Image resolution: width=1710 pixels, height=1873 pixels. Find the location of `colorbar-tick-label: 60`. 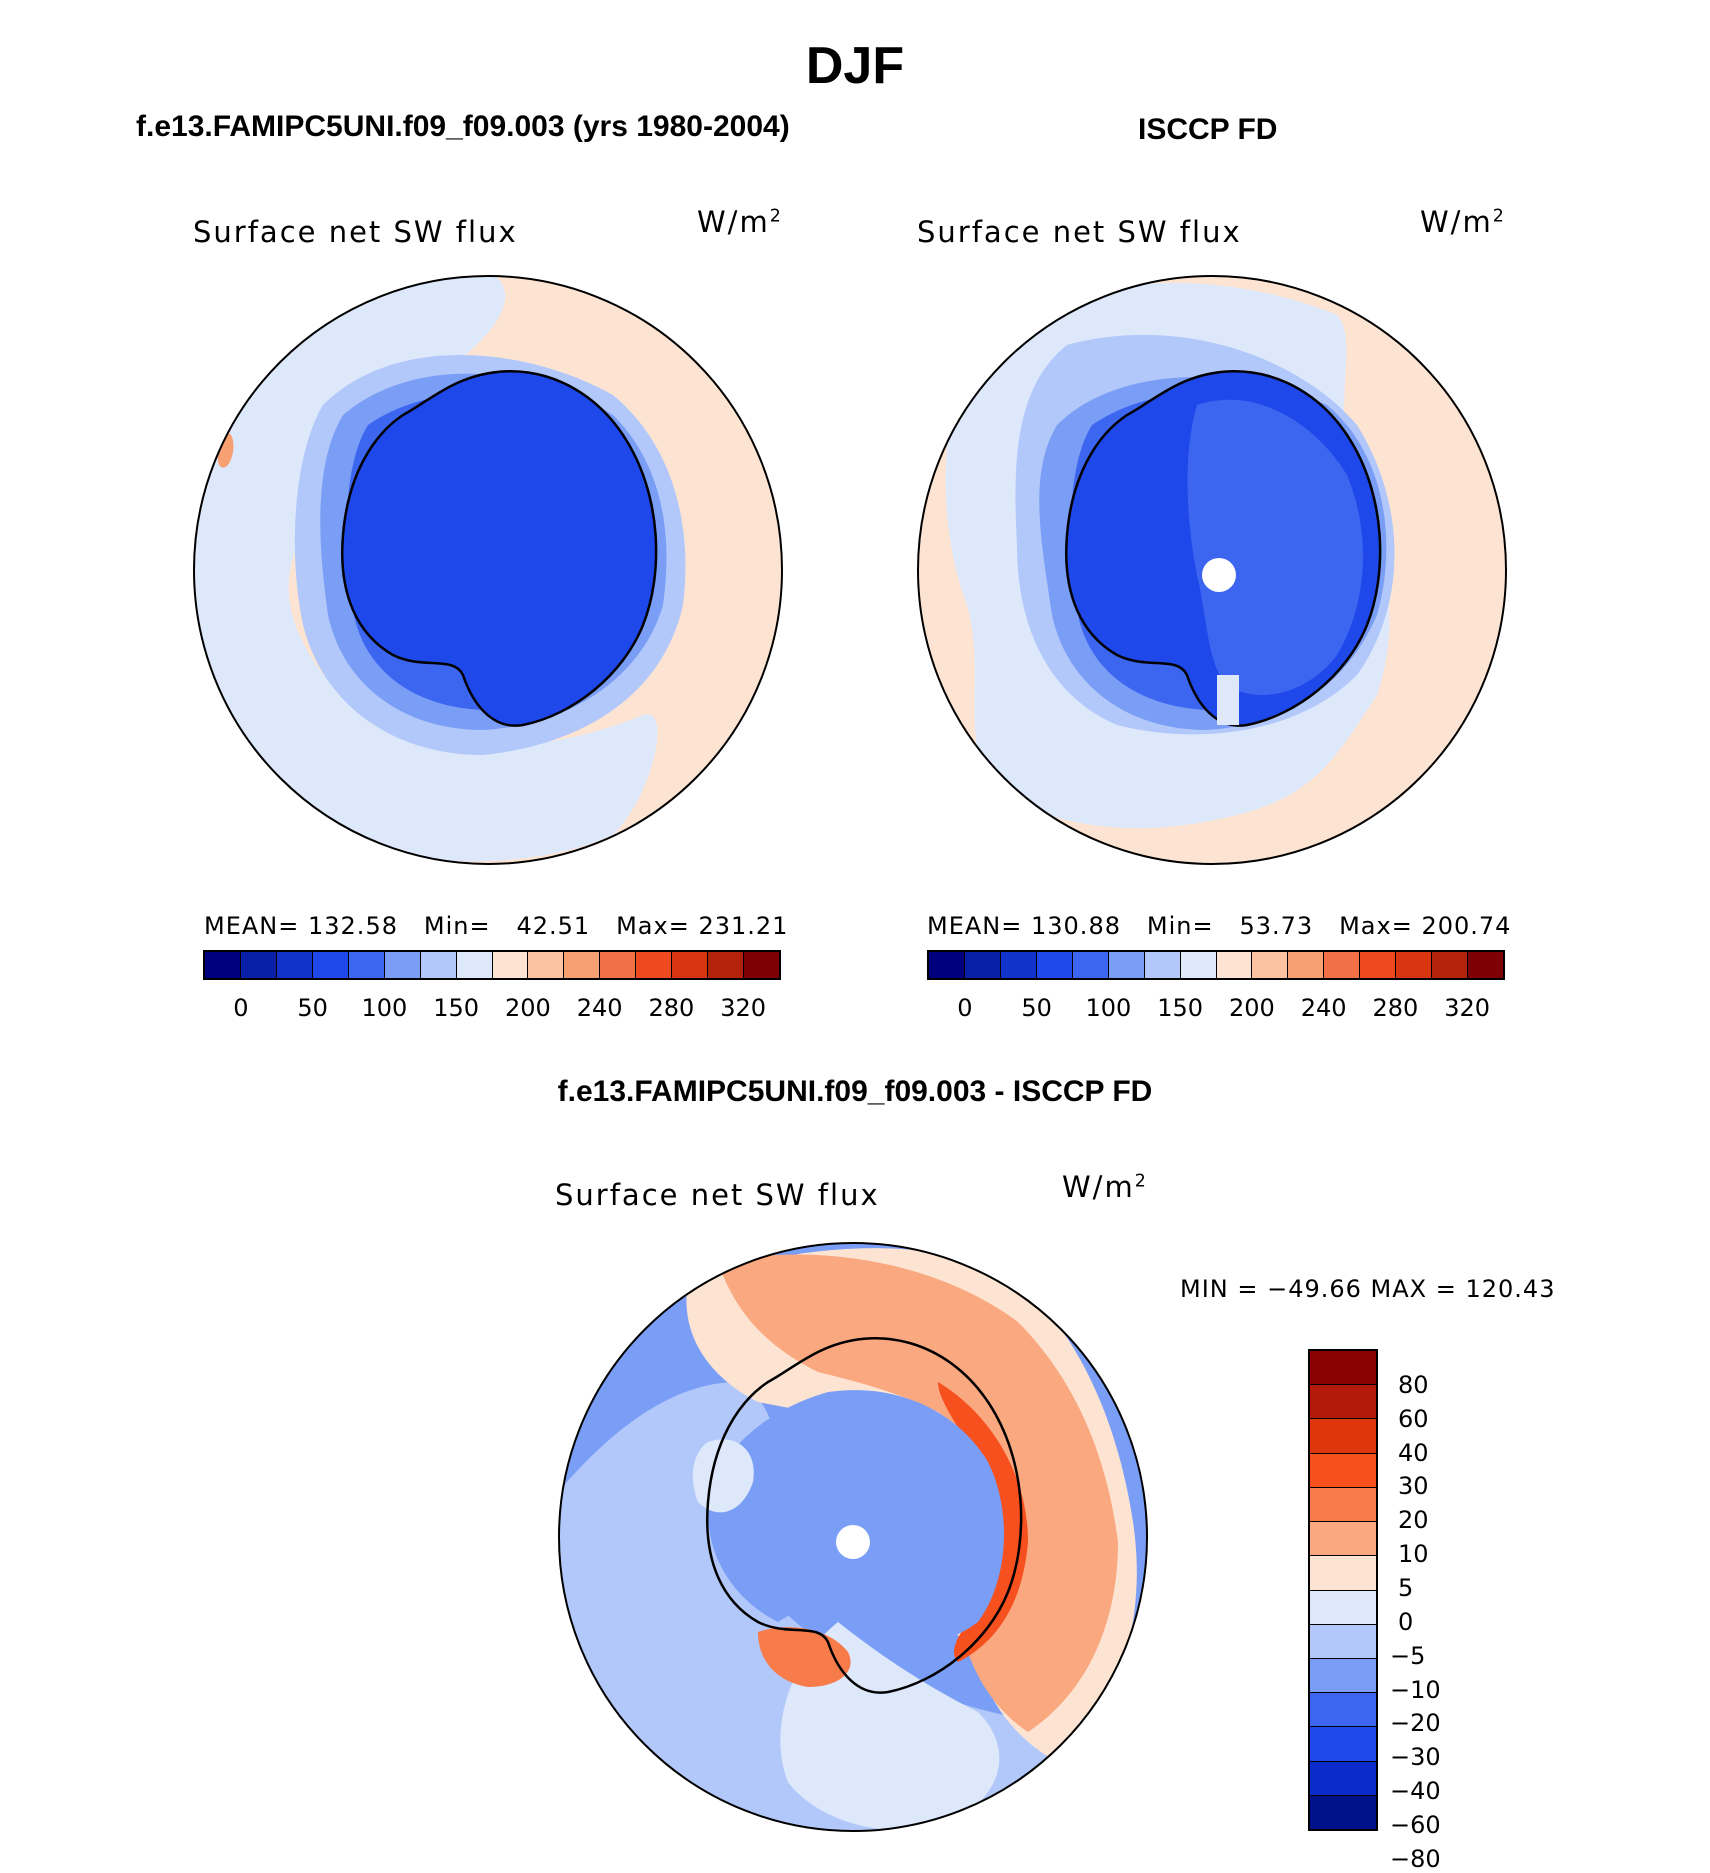

colorbar-tick-label: 60 is located at coordinates (1413, 1418).